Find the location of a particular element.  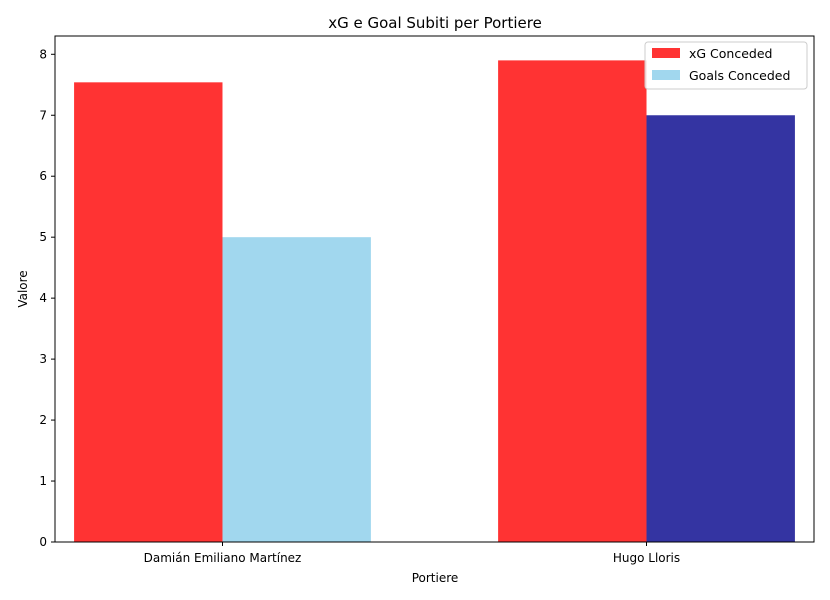

legend: xG Conceded Goals Conceded is located at coordinates (726, 65).